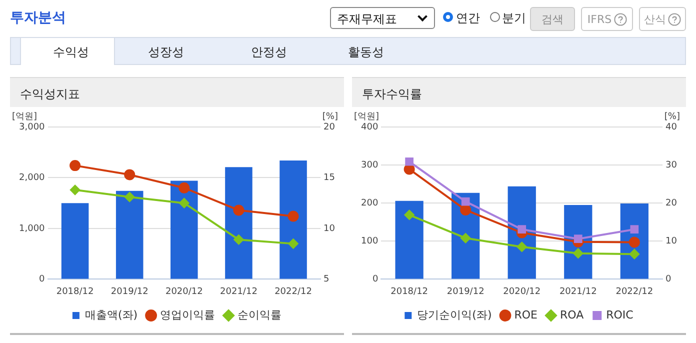 This screenshot has height=343, width=696. What do you see at coordinates (269, 52) in the screenshot?
I see `text: 안정성` at bounding box center [269, 52].